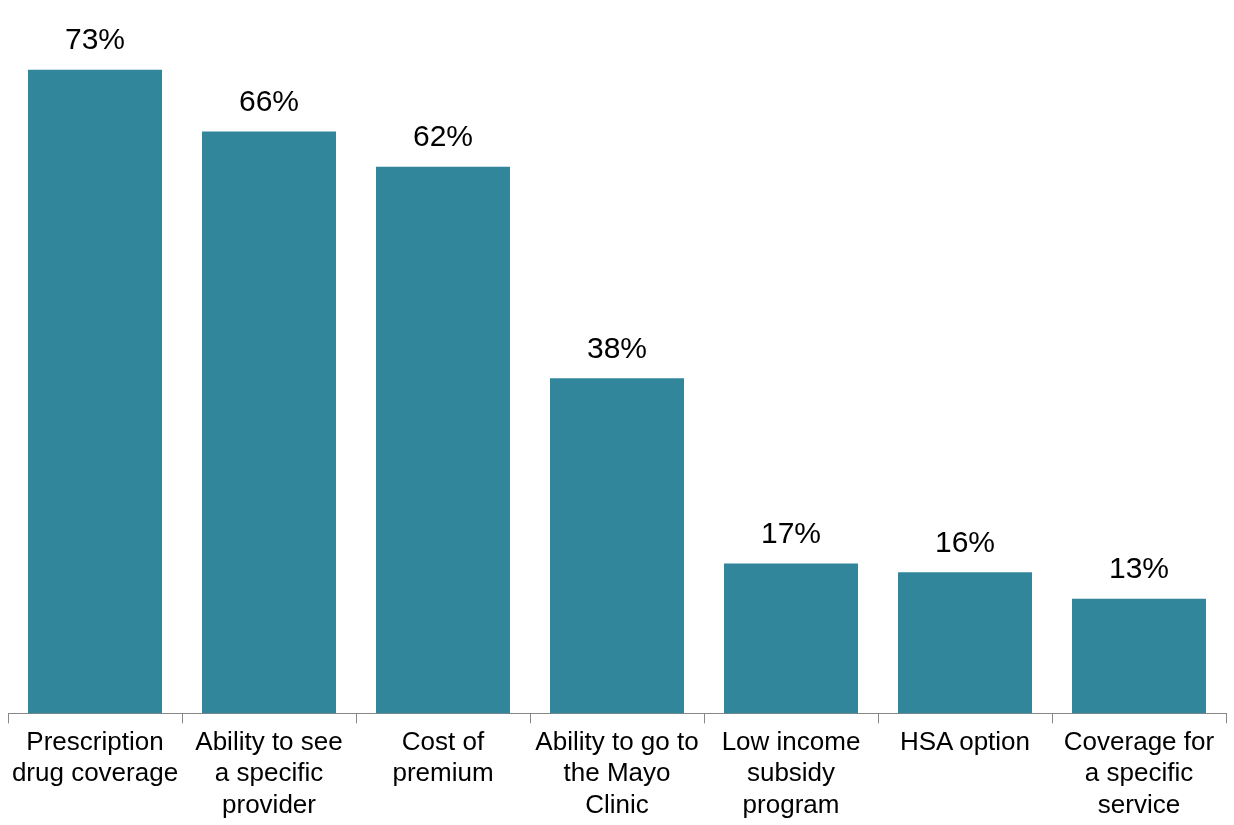  I want to click on data-label: 16%, so click(965, 541).